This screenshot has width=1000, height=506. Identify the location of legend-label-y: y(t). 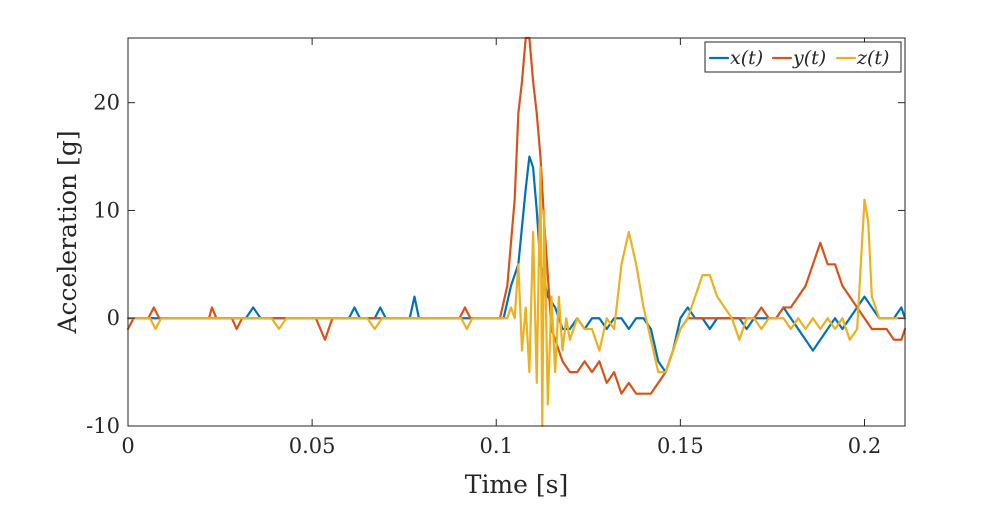
(809, 58).